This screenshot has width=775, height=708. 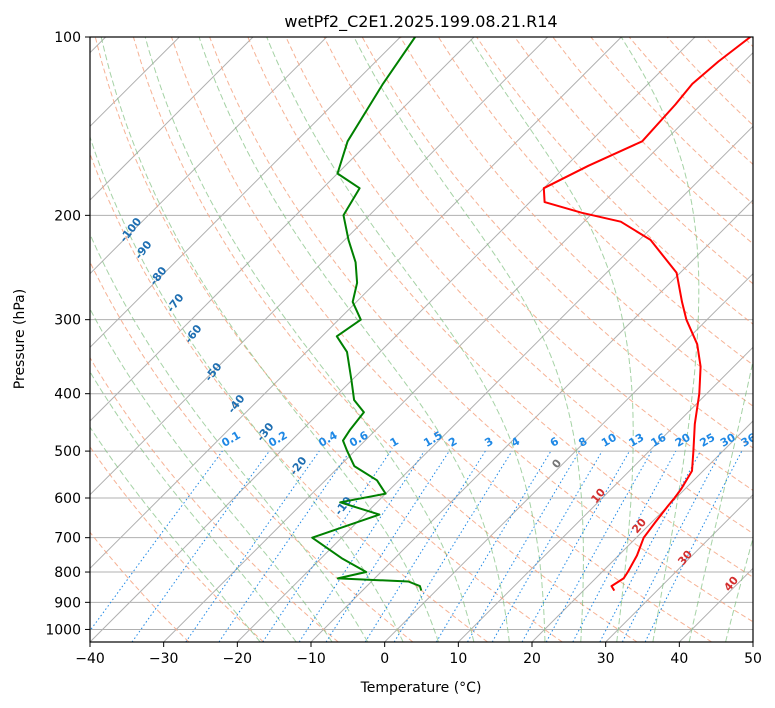 I want to click on moist-adiabat-label: 0, so click(x=556, y=463).